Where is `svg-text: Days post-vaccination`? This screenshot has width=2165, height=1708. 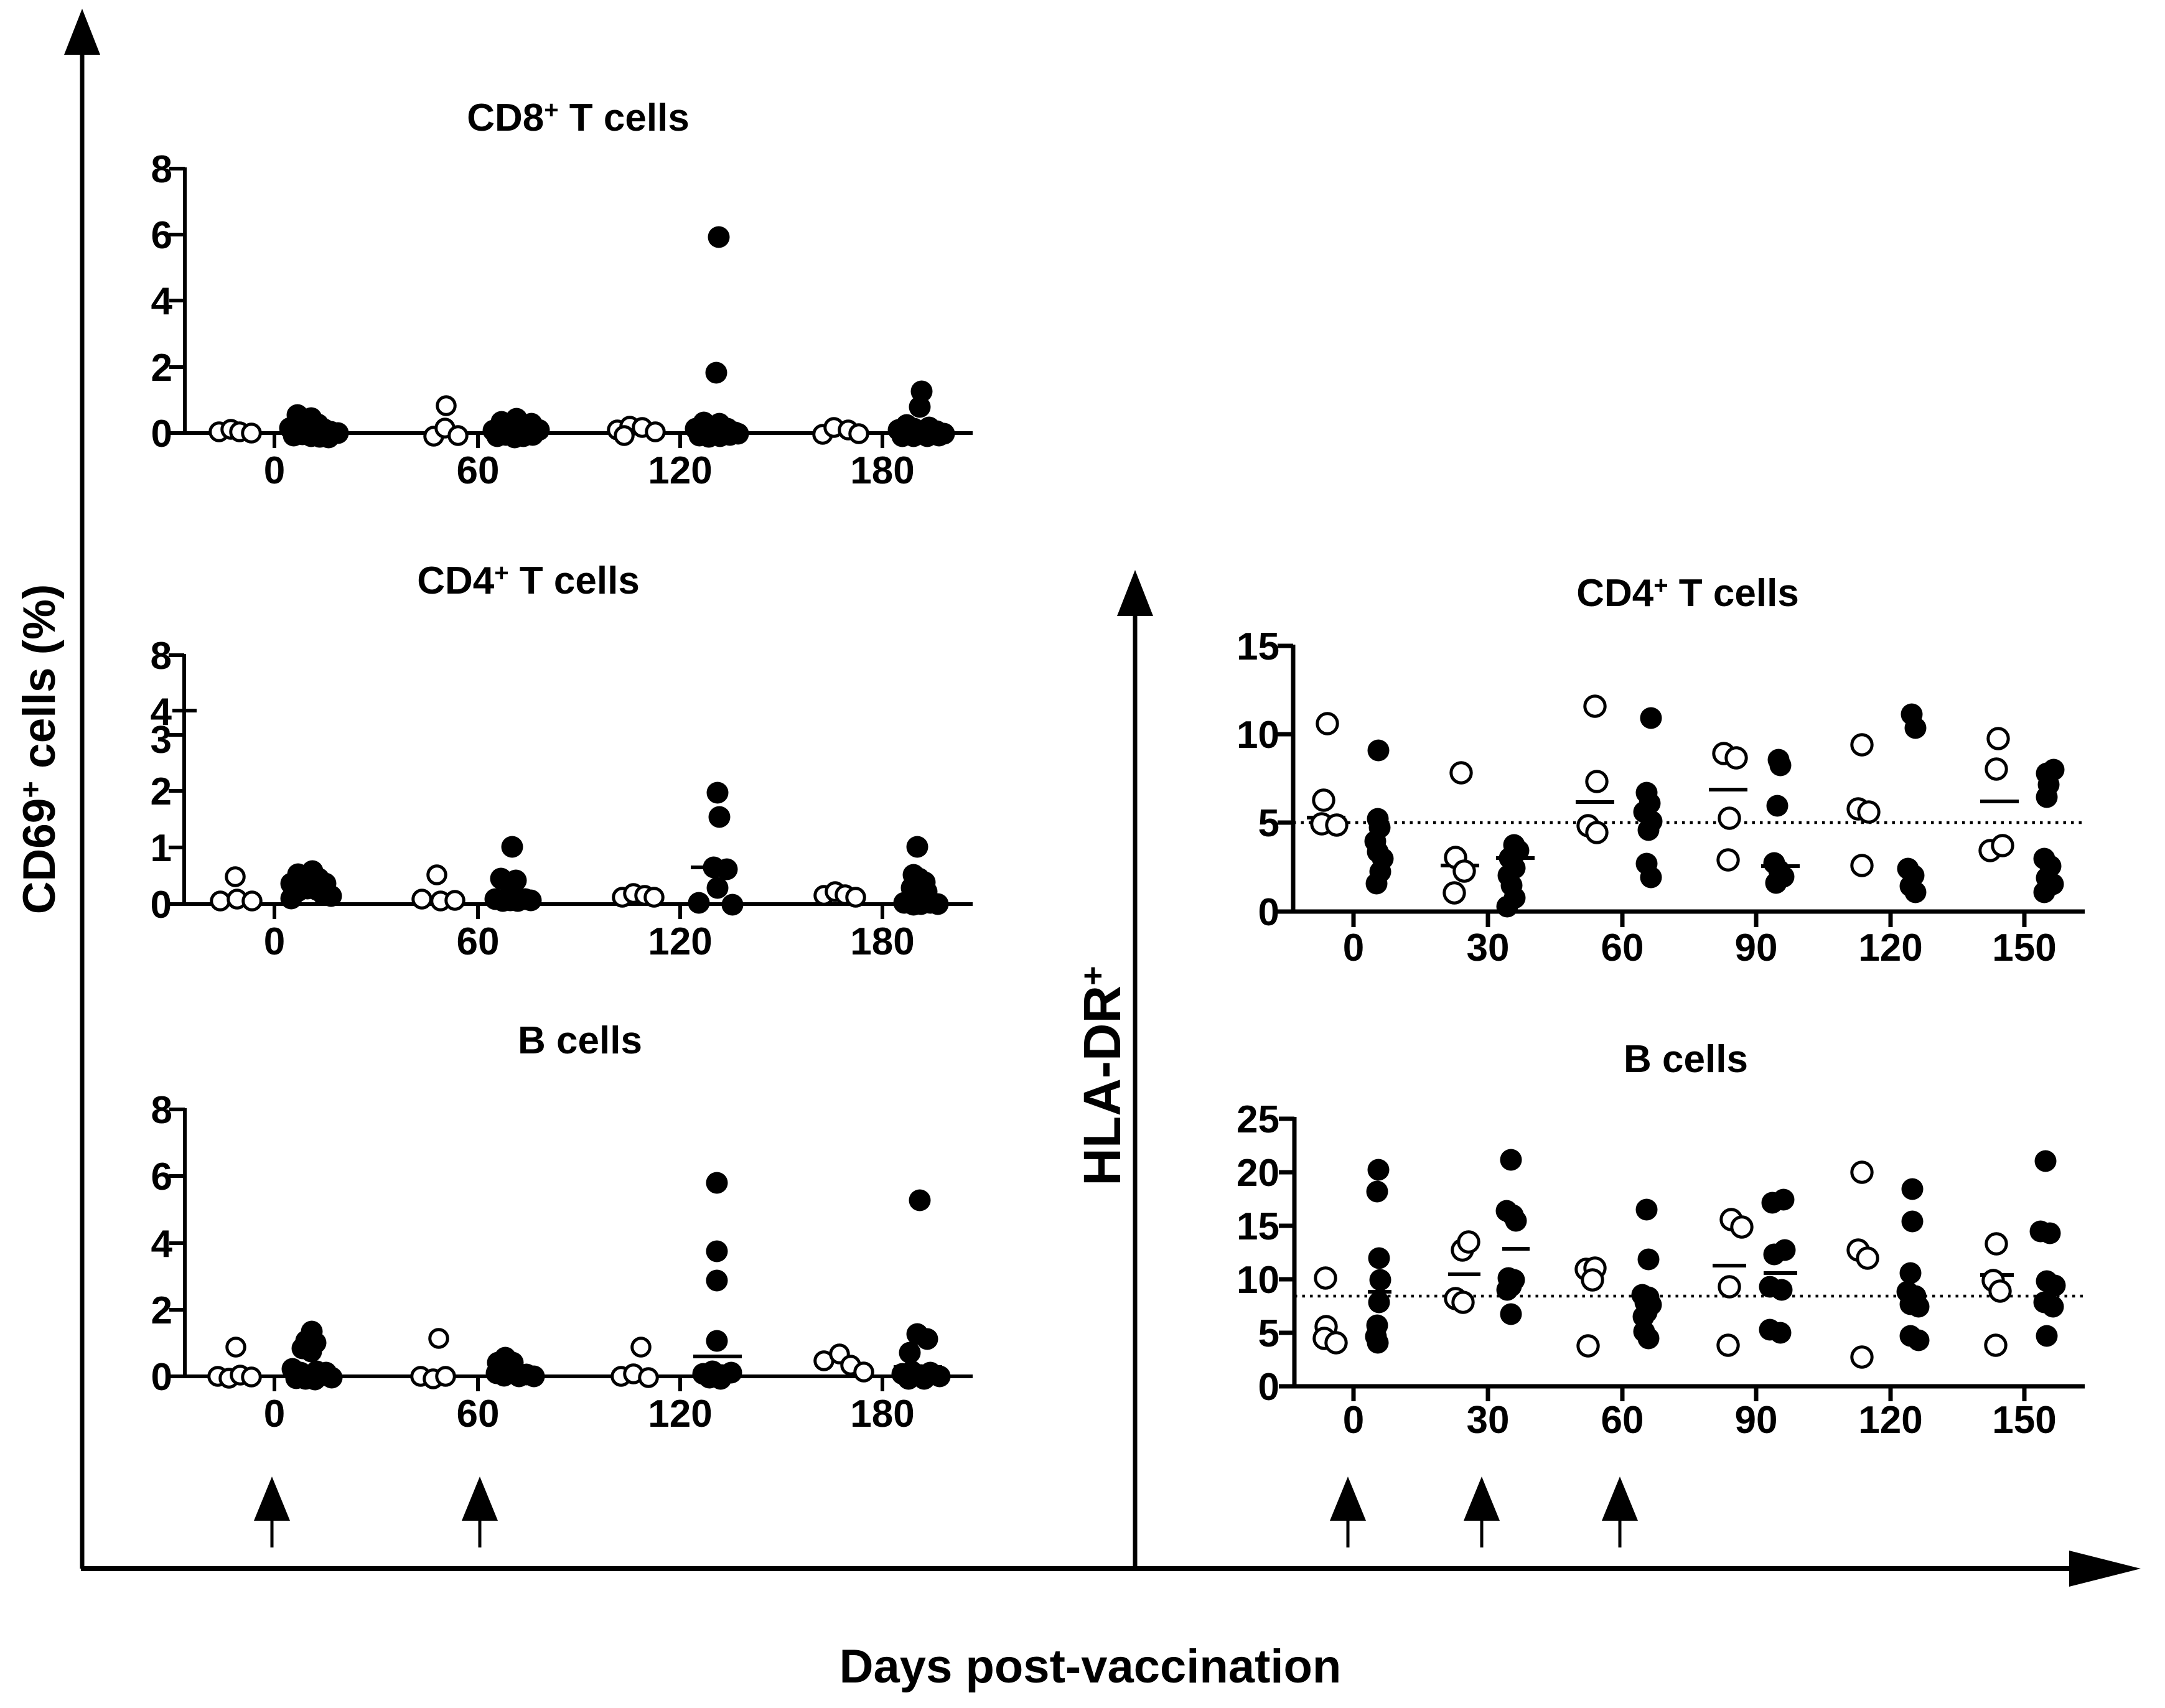
svg-text: Days post-vaccination is located at coordinates (1090, 1666).